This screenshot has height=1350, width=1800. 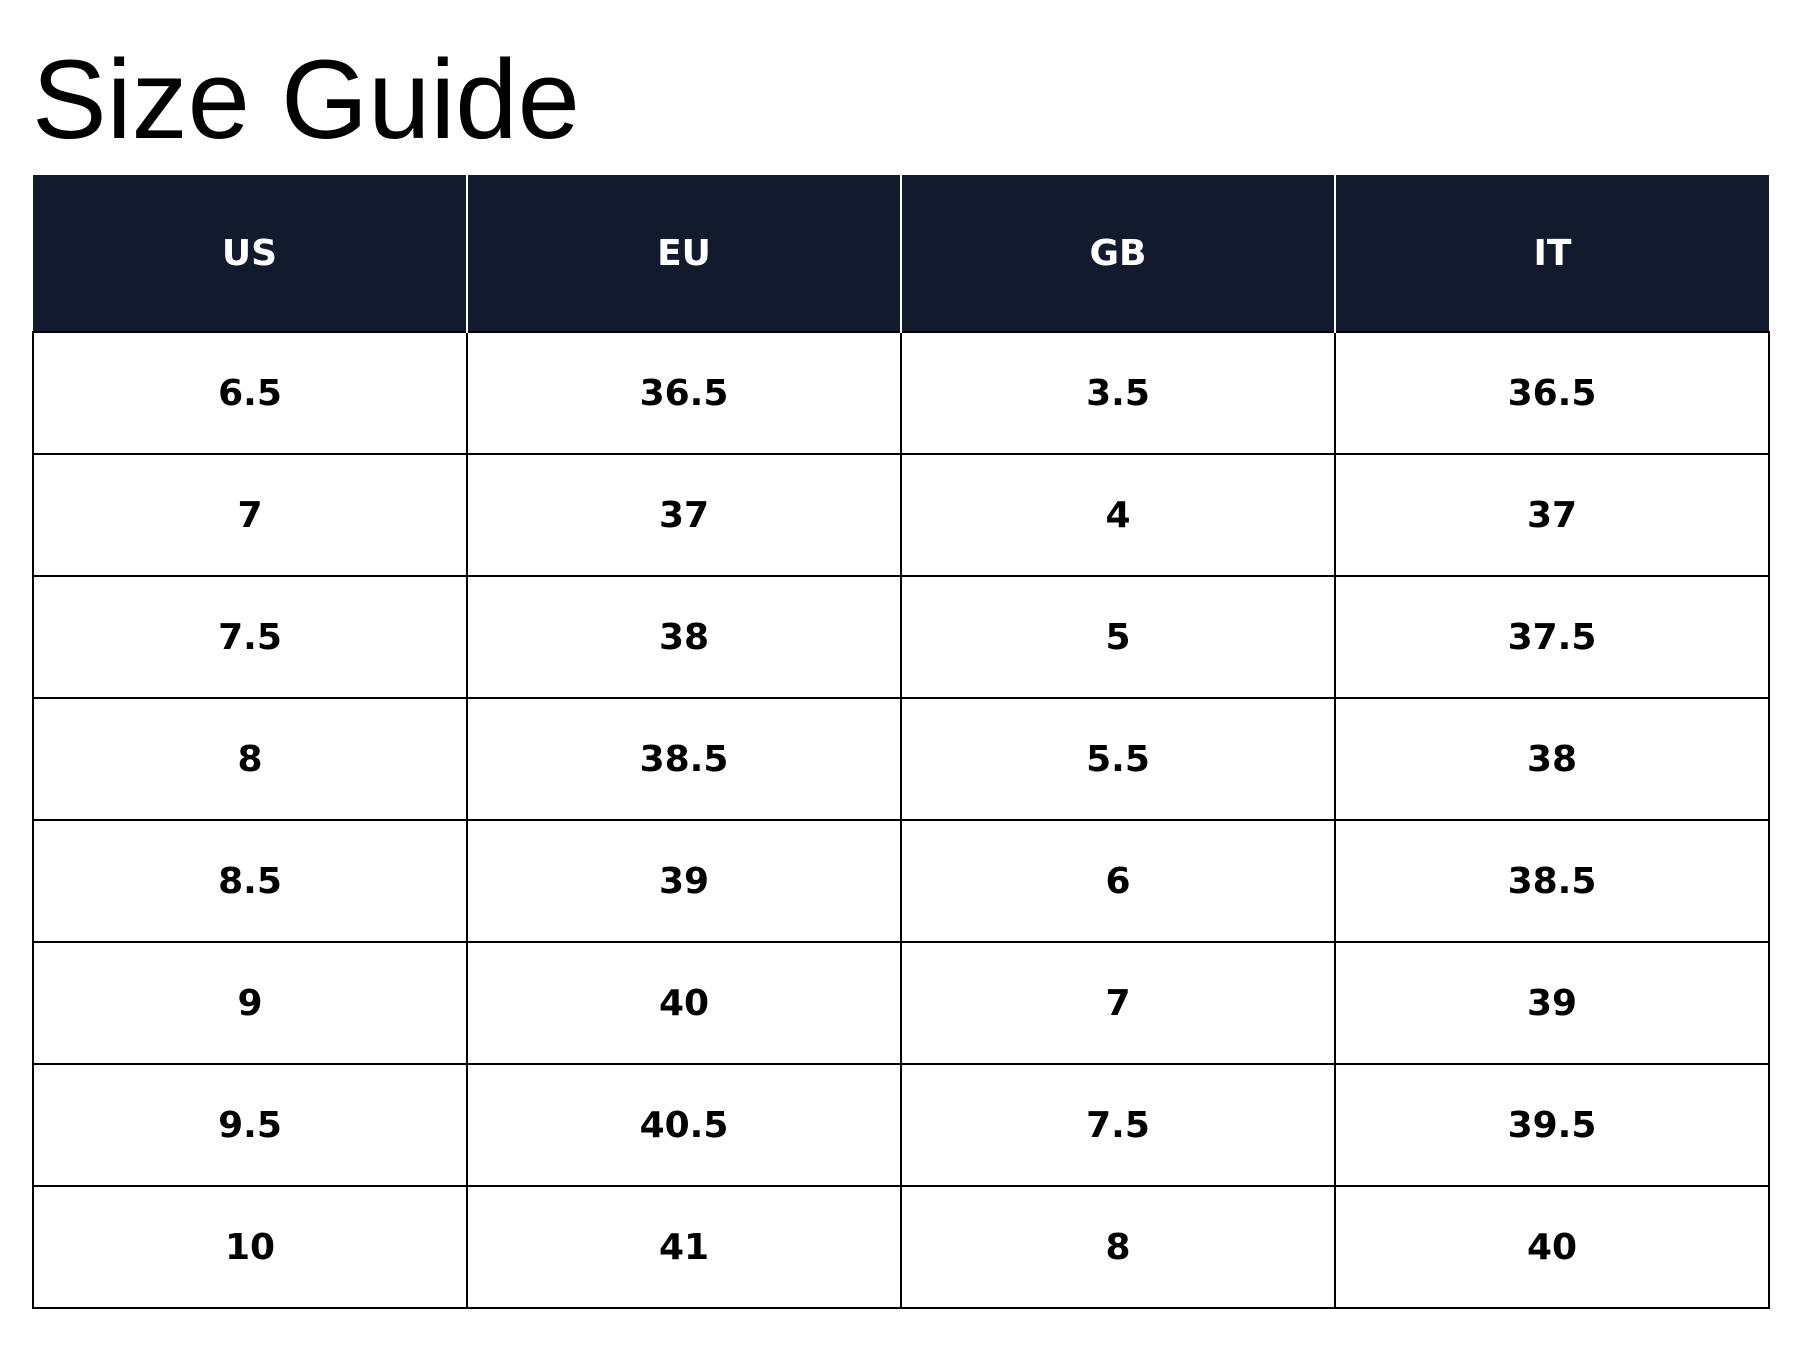 What do you see at coordinates (684, 1247) in the screenshot?
I see `table-cell: 41` at bounding box center [684, 1247].